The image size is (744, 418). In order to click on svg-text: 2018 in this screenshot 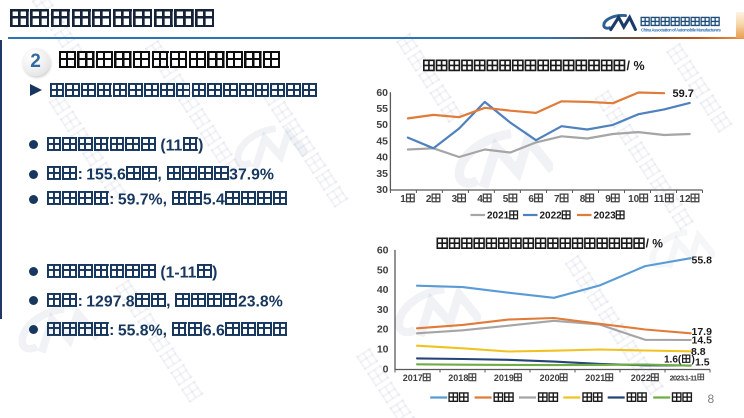, I will do `click(458, 378)`.